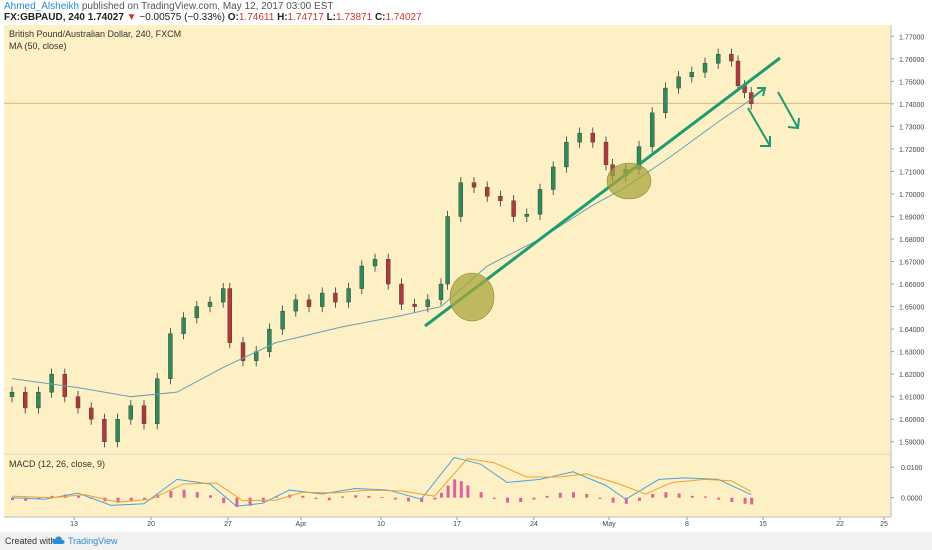  Describe the element at coordinates (74, 524) in the screenshot. I see `time-tick-label: 13` at that location.